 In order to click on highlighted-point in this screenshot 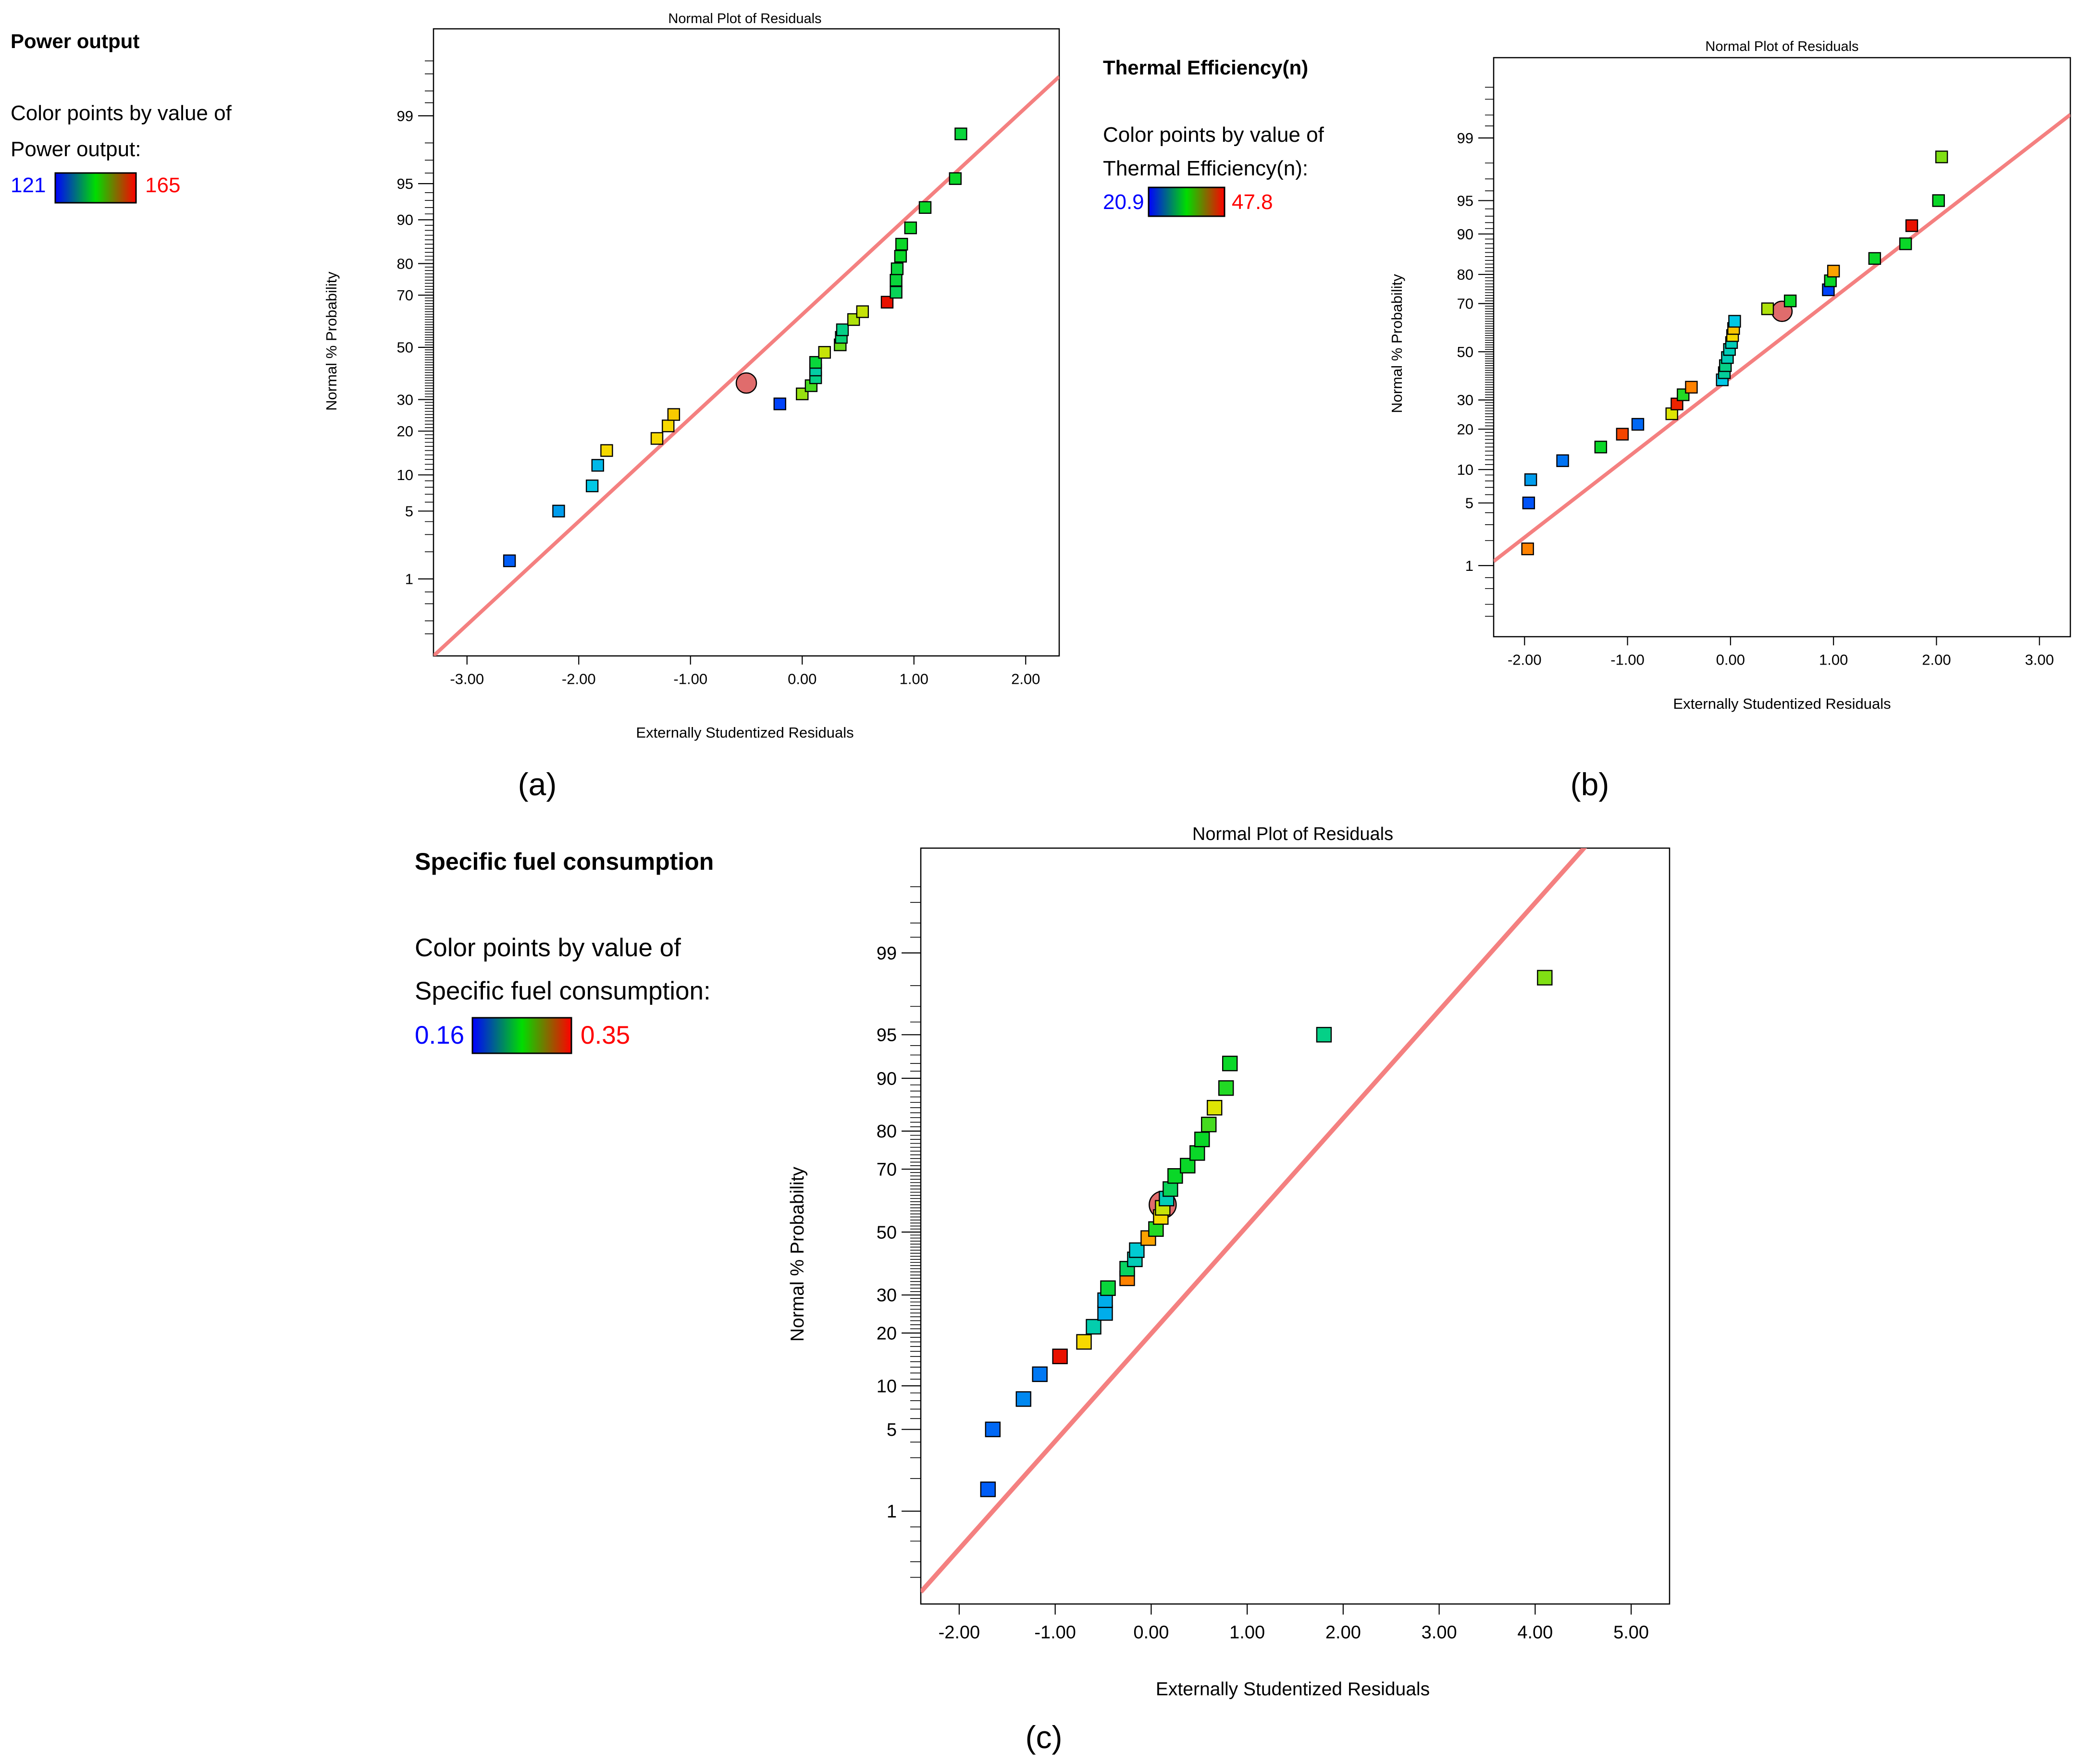, I will do `click(746, 383)`.